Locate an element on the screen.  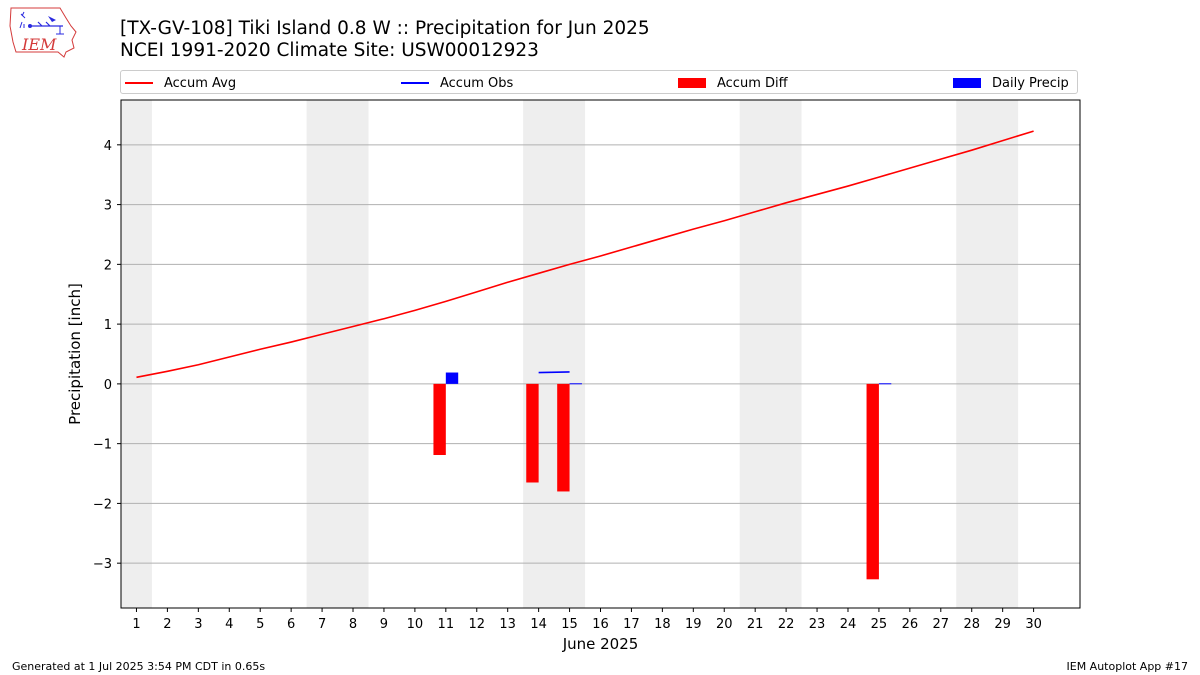
x-tick-label: 19 is located at coordinates (693, 624).